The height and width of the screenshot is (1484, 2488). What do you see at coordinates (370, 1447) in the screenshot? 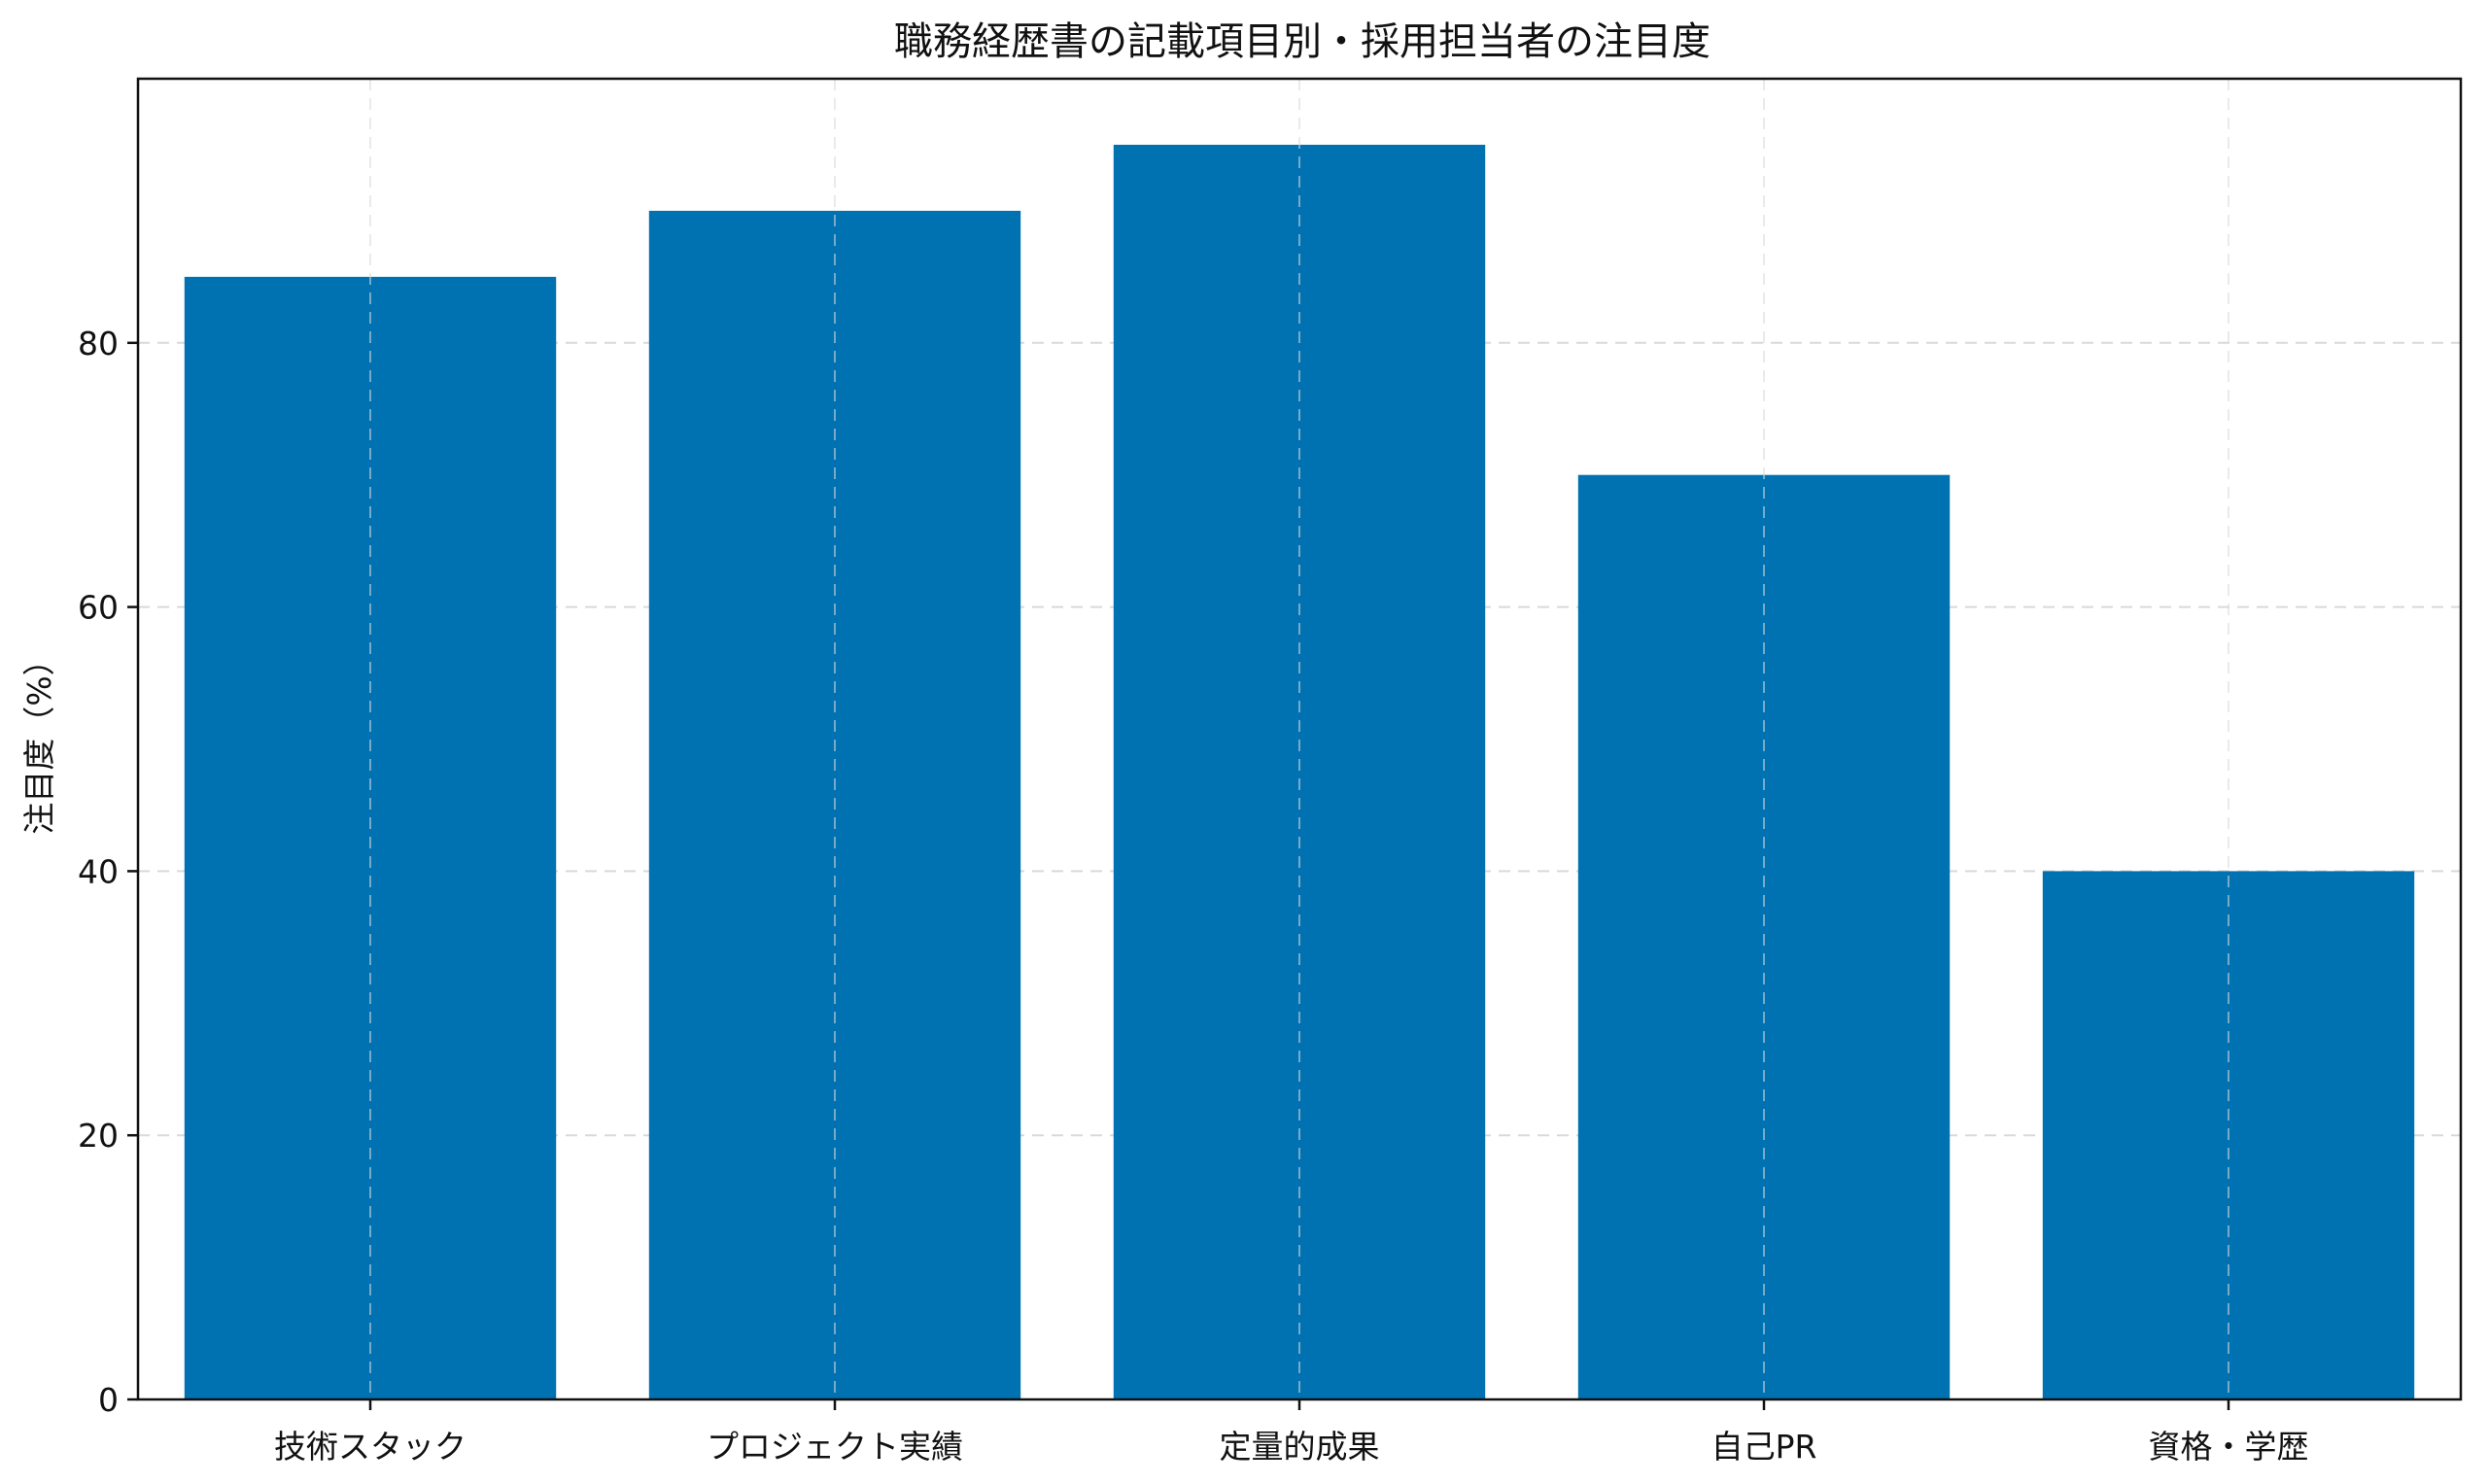
I see `x-tick-label-0: 技術スタック` at bounding box center [370, 1447].